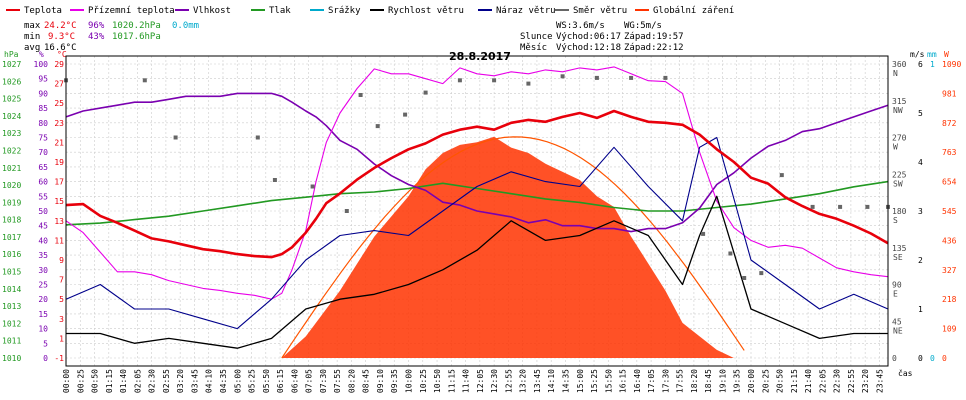  What do you see at coordinates (41, 54) in the screenshot?
I see `humidity-unit-label: %` at bounding box center [41, 54].